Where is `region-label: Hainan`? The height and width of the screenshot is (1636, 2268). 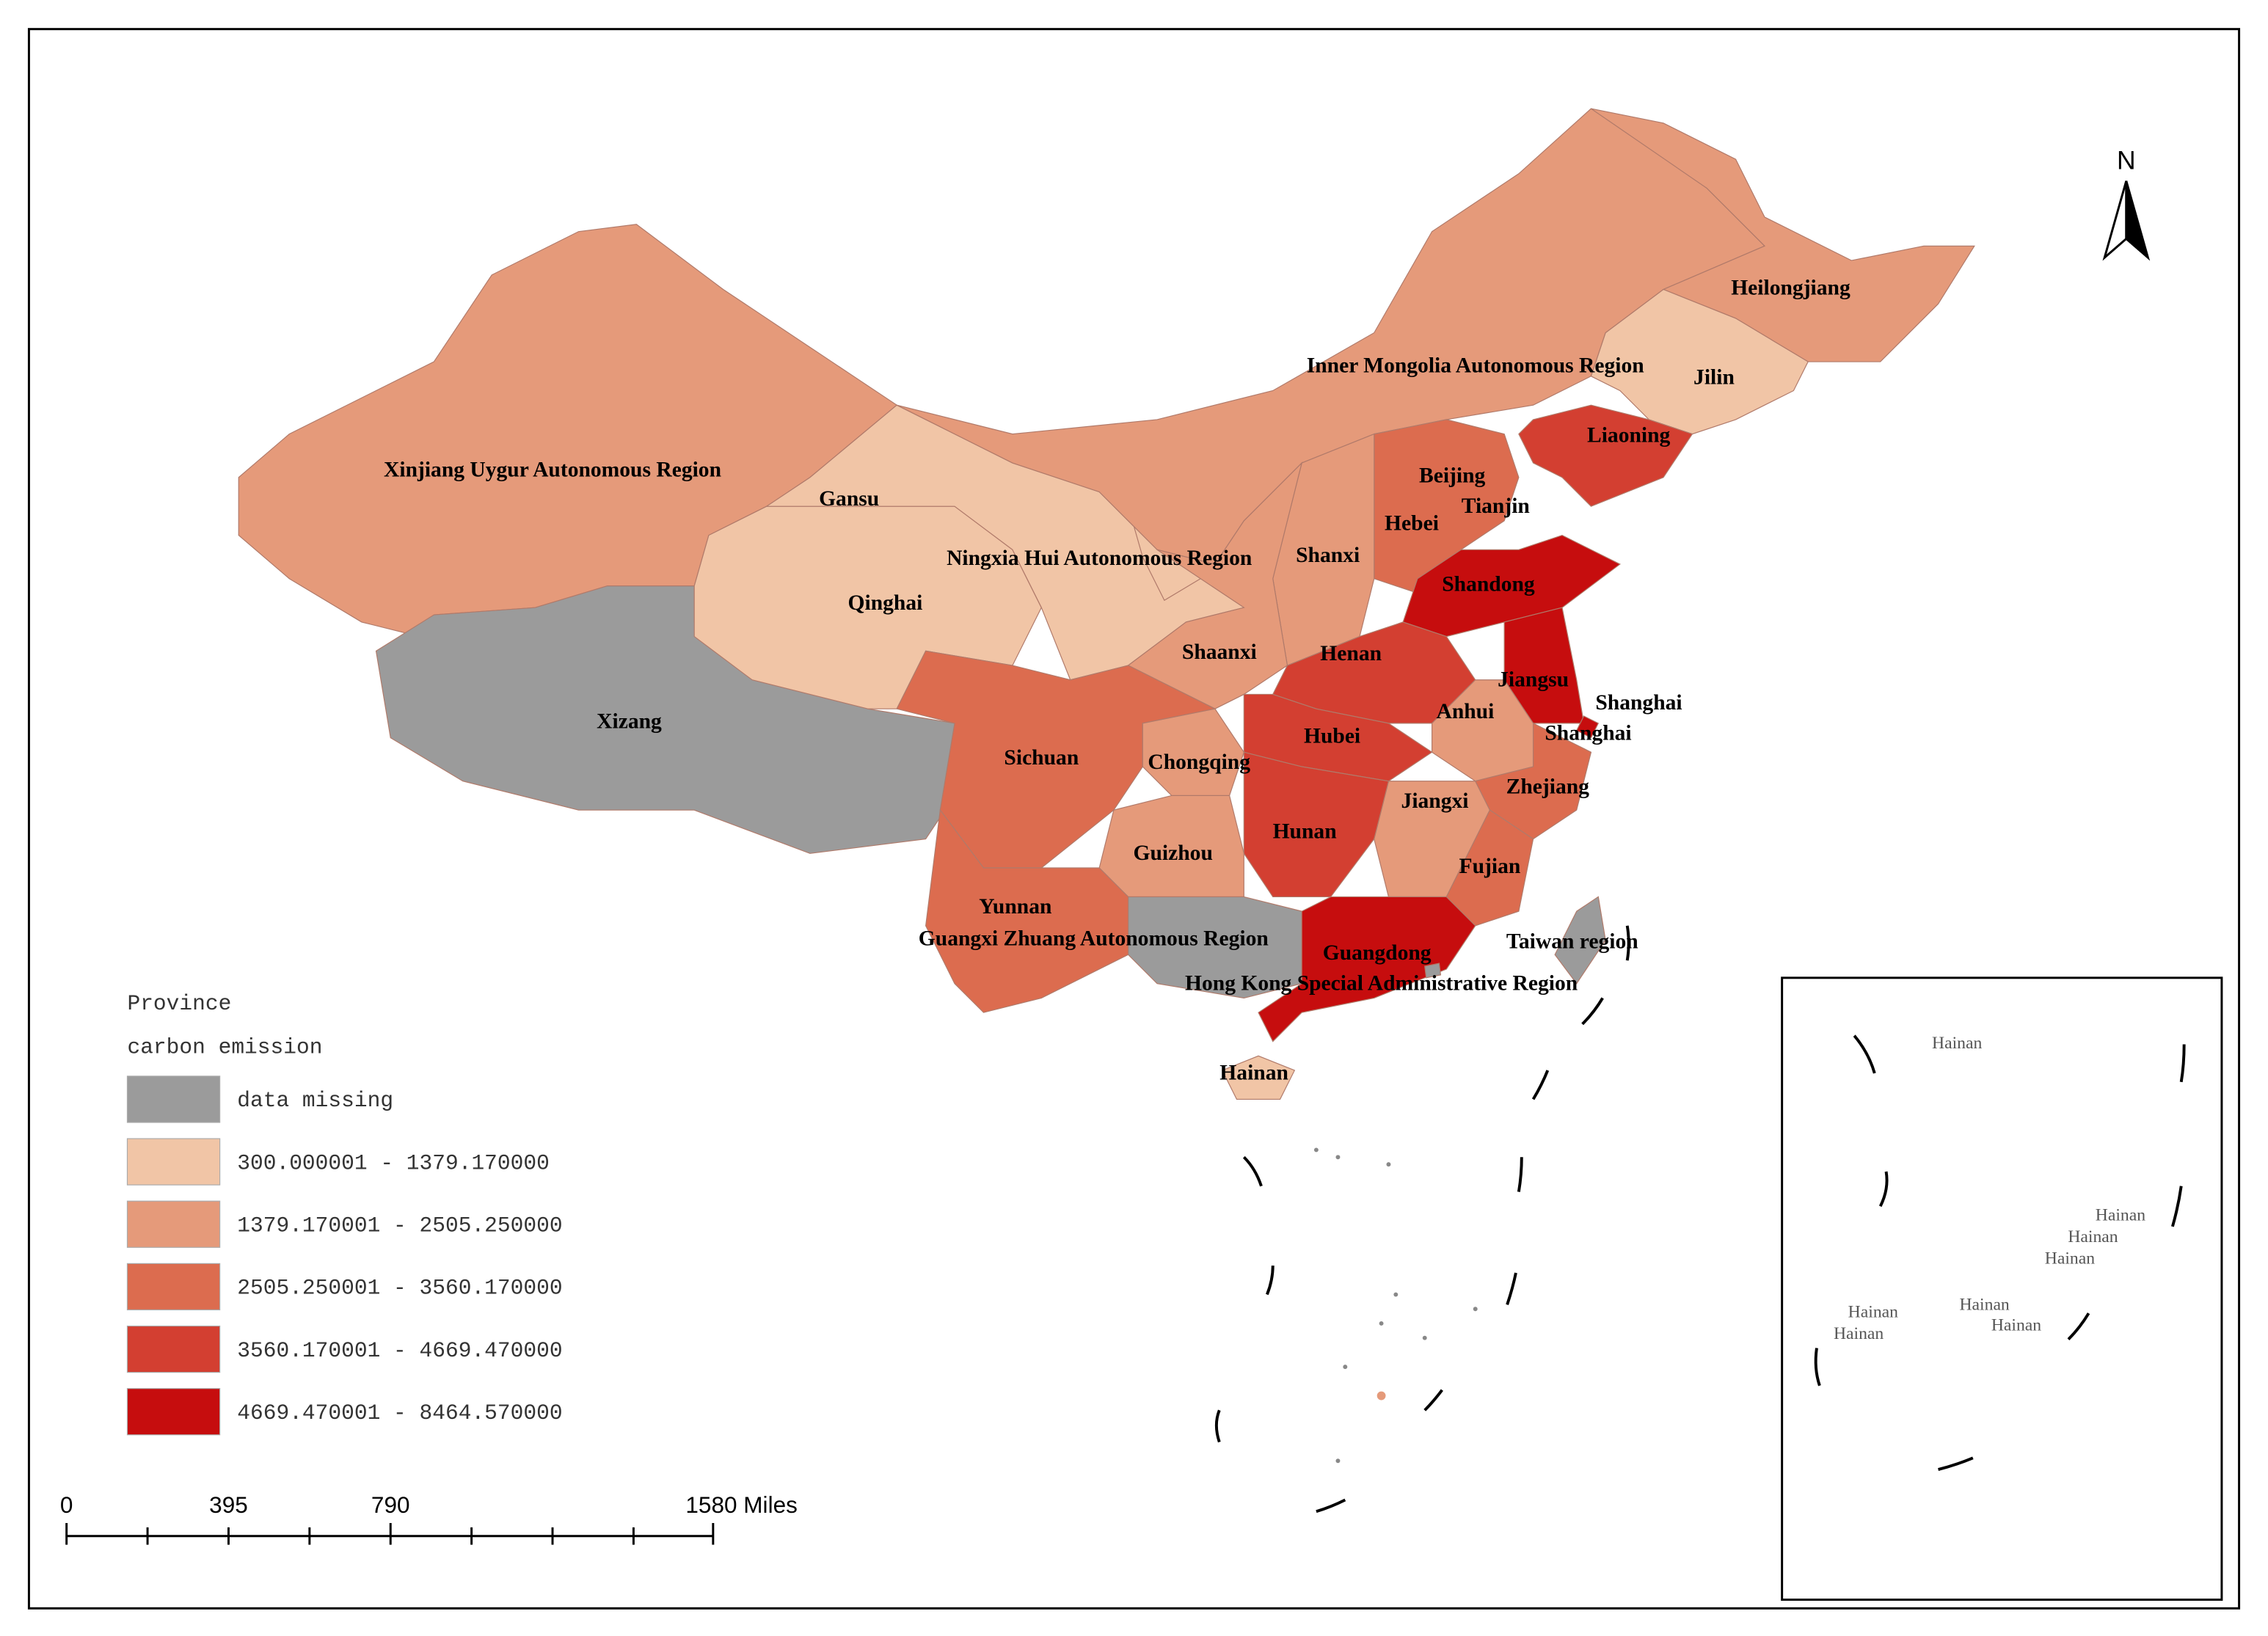 region-label: Hainan is located at coordinates (1253, 1074).